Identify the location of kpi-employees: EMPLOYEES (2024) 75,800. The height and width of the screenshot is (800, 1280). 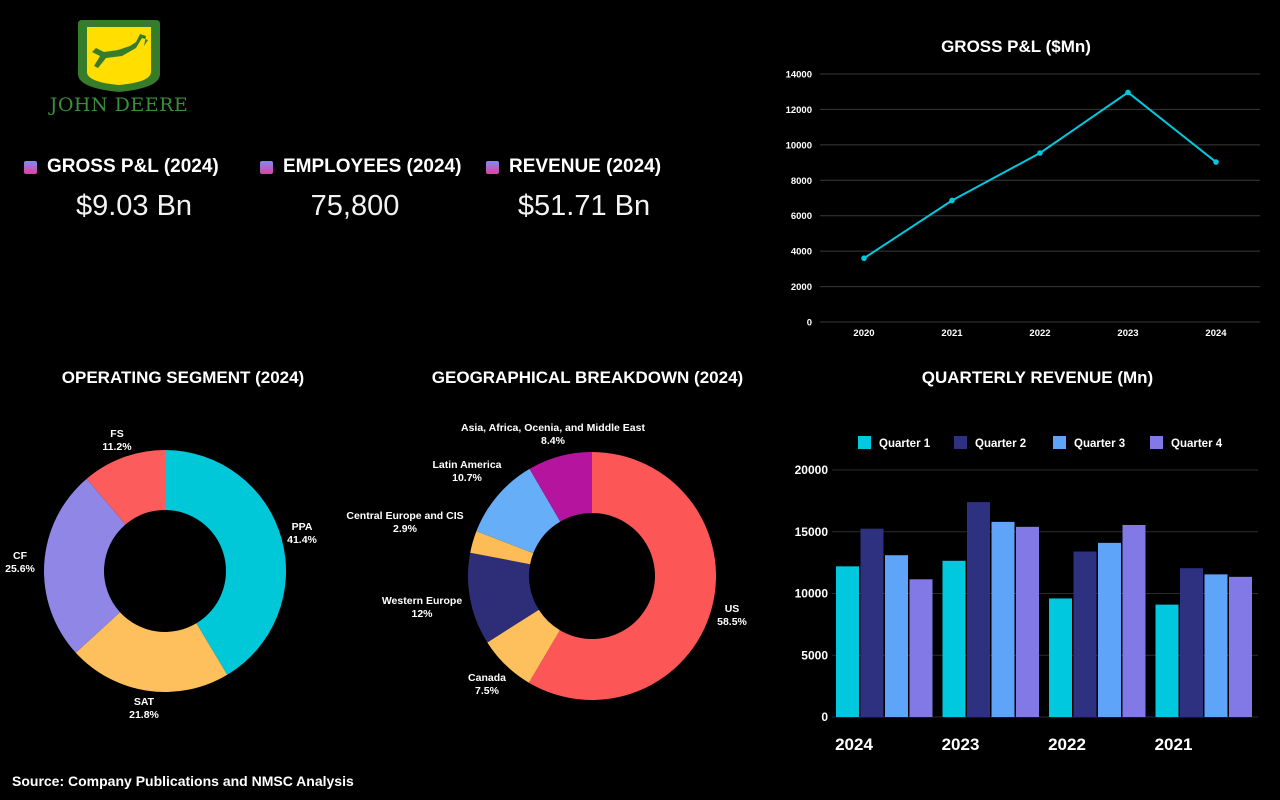
(370, 189).